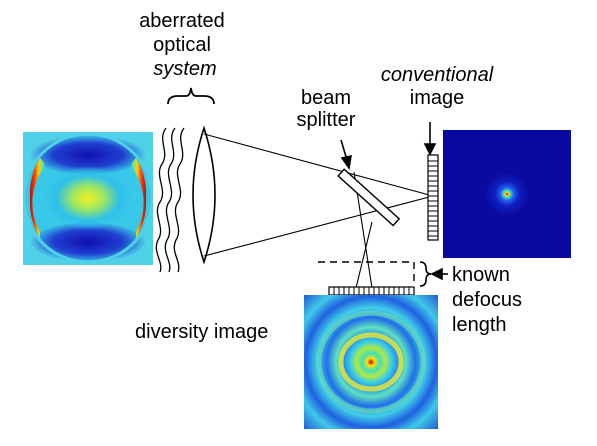  I want to click on wavefront-icon, so click(170, 200).